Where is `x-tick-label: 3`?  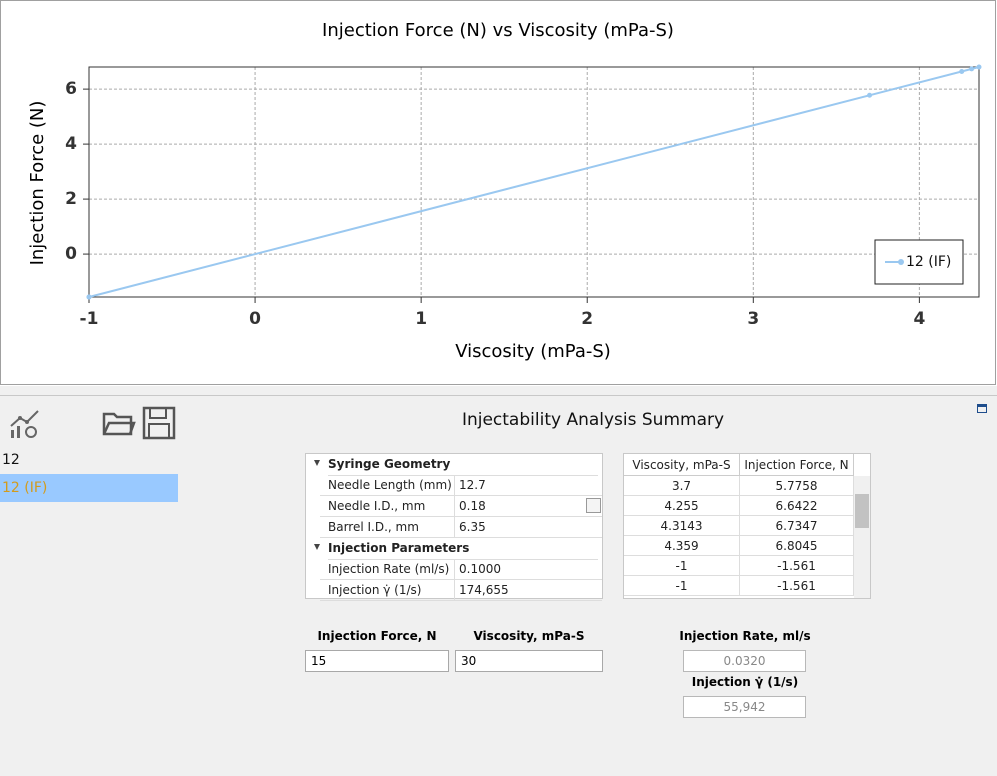
x-tick-label: 3 is located at coordinates (753, 319).